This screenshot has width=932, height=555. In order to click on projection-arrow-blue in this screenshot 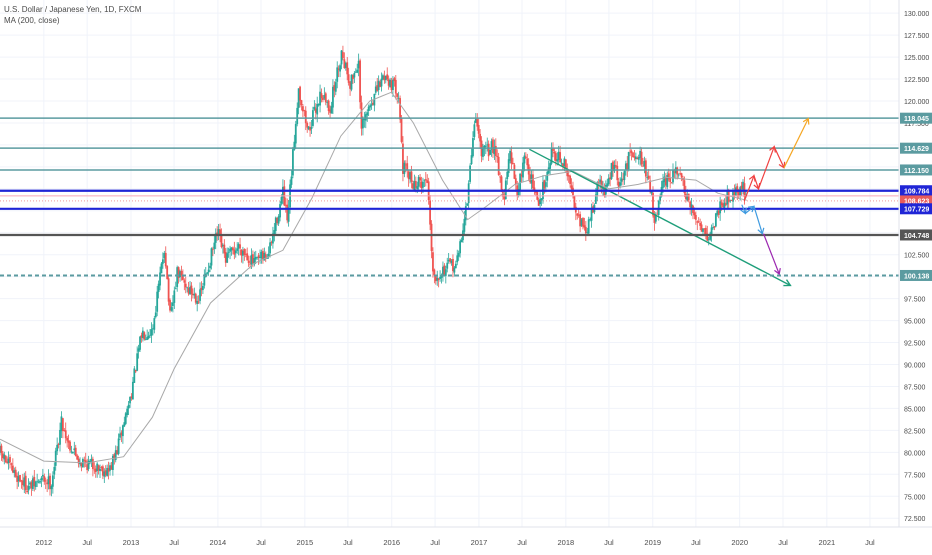, I will do `click(752, 219)`.